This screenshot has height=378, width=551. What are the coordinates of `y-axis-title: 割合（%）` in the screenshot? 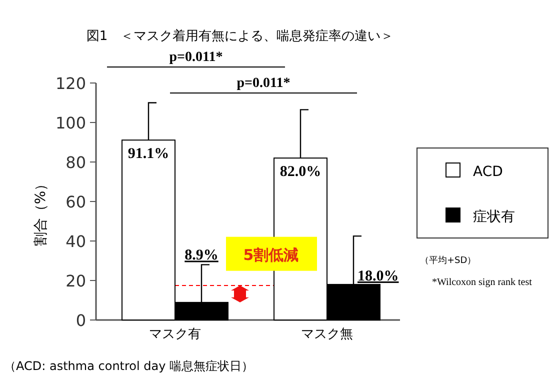 It's located at (41, 211).